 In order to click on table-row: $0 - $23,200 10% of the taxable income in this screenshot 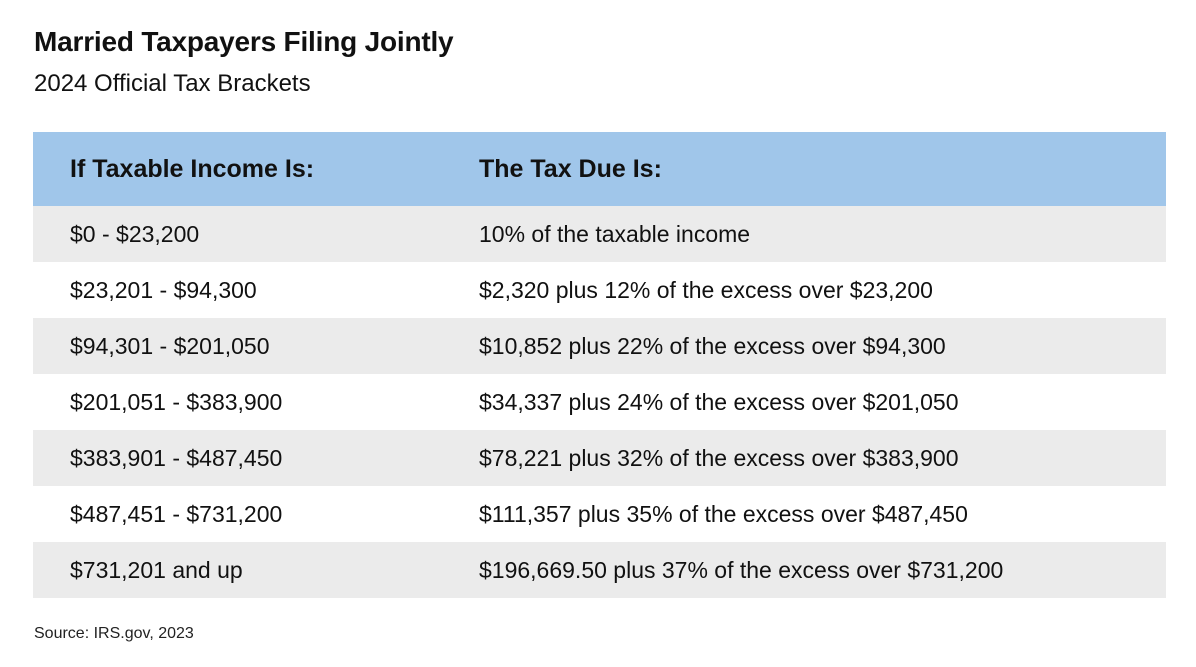, I will do `click(599, 234)`.